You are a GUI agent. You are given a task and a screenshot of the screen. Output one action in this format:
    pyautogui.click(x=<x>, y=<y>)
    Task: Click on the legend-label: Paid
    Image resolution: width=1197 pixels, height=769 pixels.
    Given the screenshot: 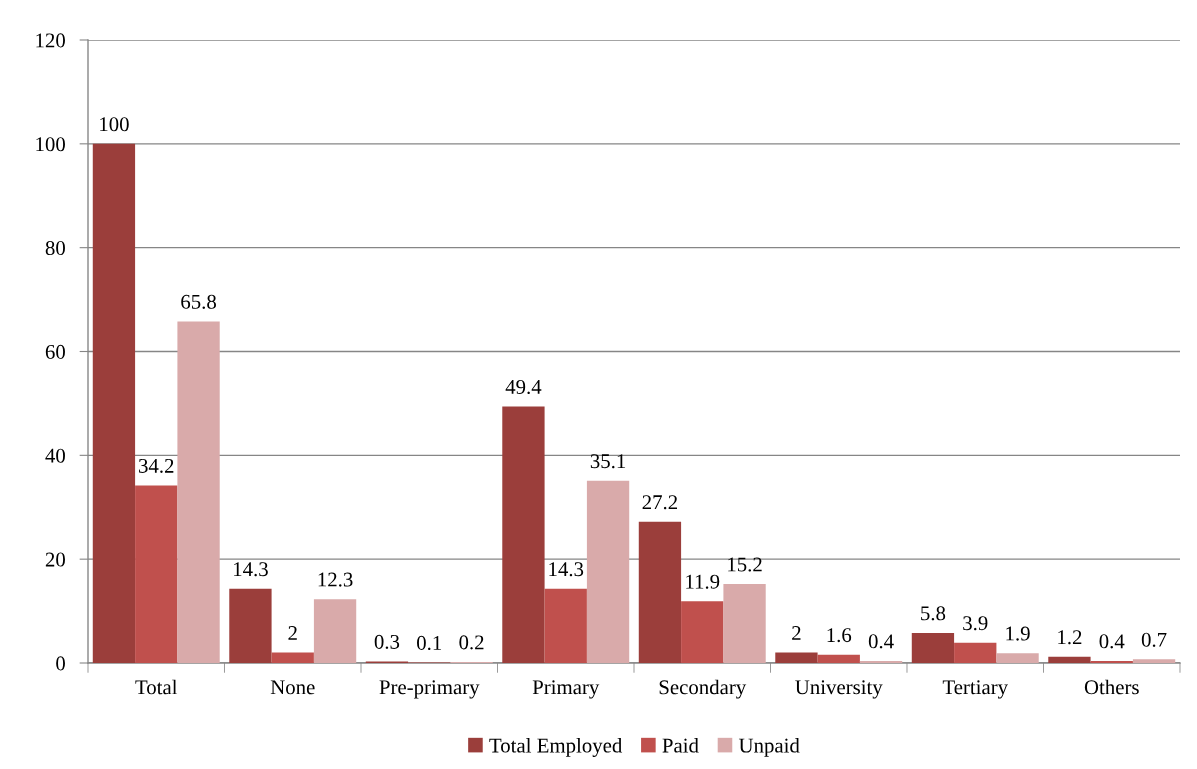 What is the action you would take?
    pyautogui.click(x=680, y=745)
    